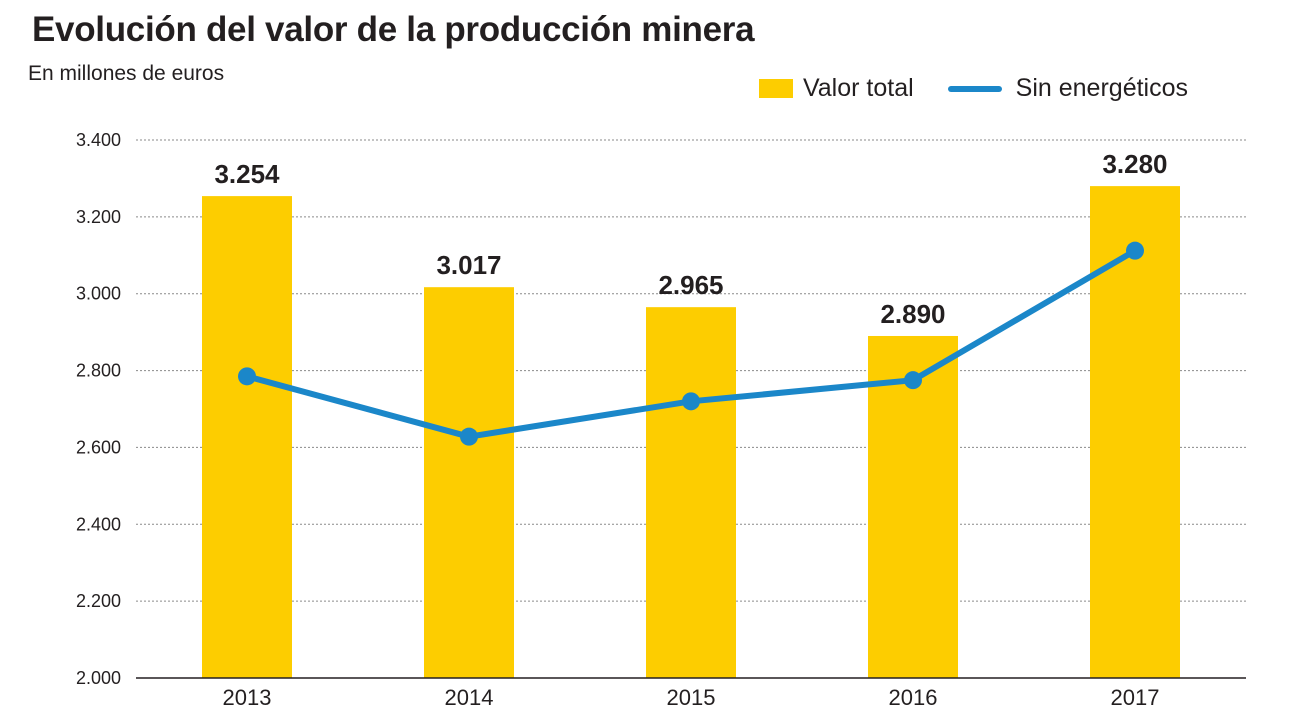 The width and height of the screenshot is (1292, 728). What do you see at coordinates (469, 697) in the screenshot?
I see `x-tick-label: 2014` at bounding box center [469, 697].